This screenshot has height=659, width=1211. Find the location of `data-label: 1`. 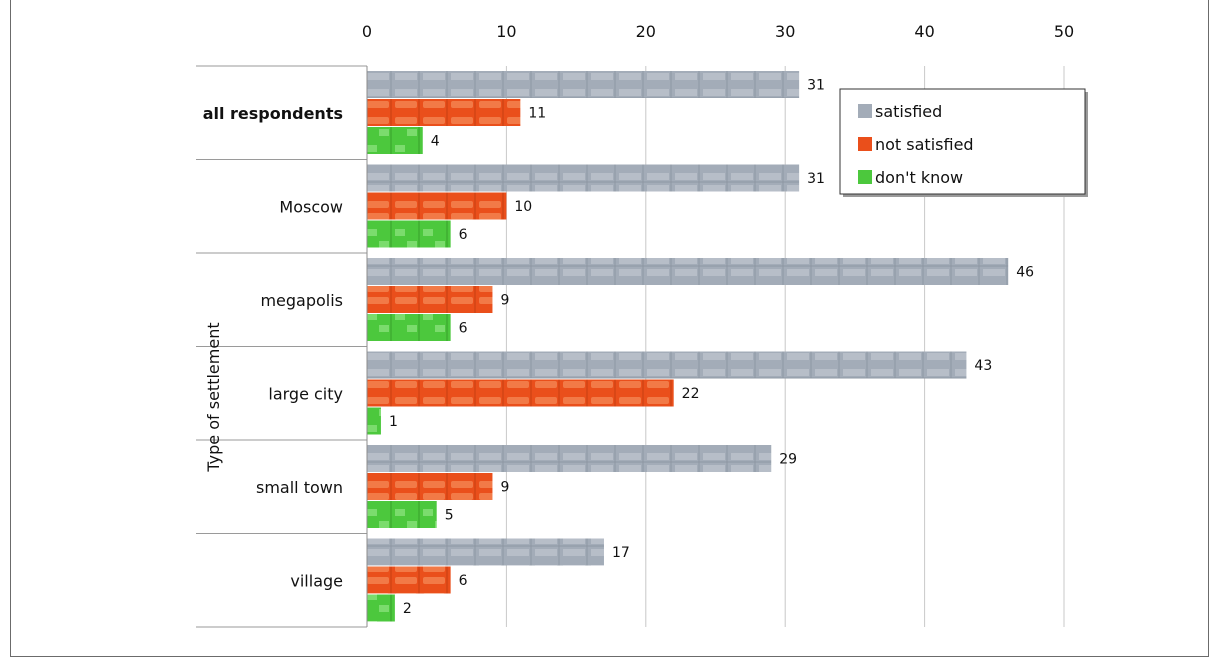

data-label: 1 is located at coordinates (393, 422).